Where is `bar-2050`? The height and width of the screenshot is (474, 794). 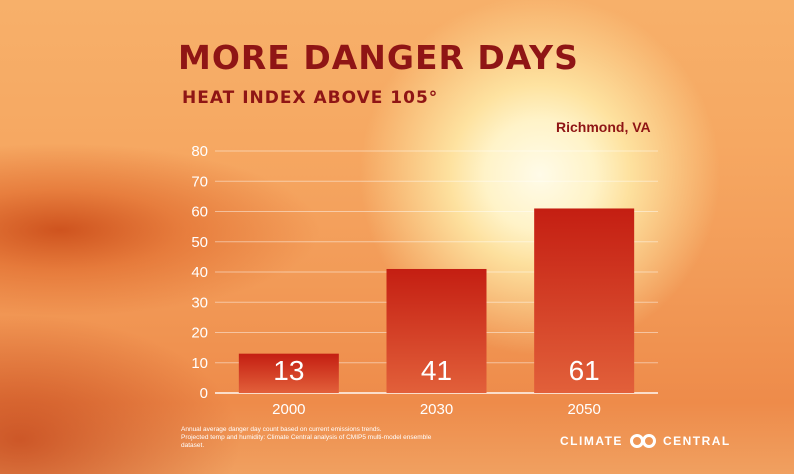 bar-2050 is located at coordinates (584, 300).